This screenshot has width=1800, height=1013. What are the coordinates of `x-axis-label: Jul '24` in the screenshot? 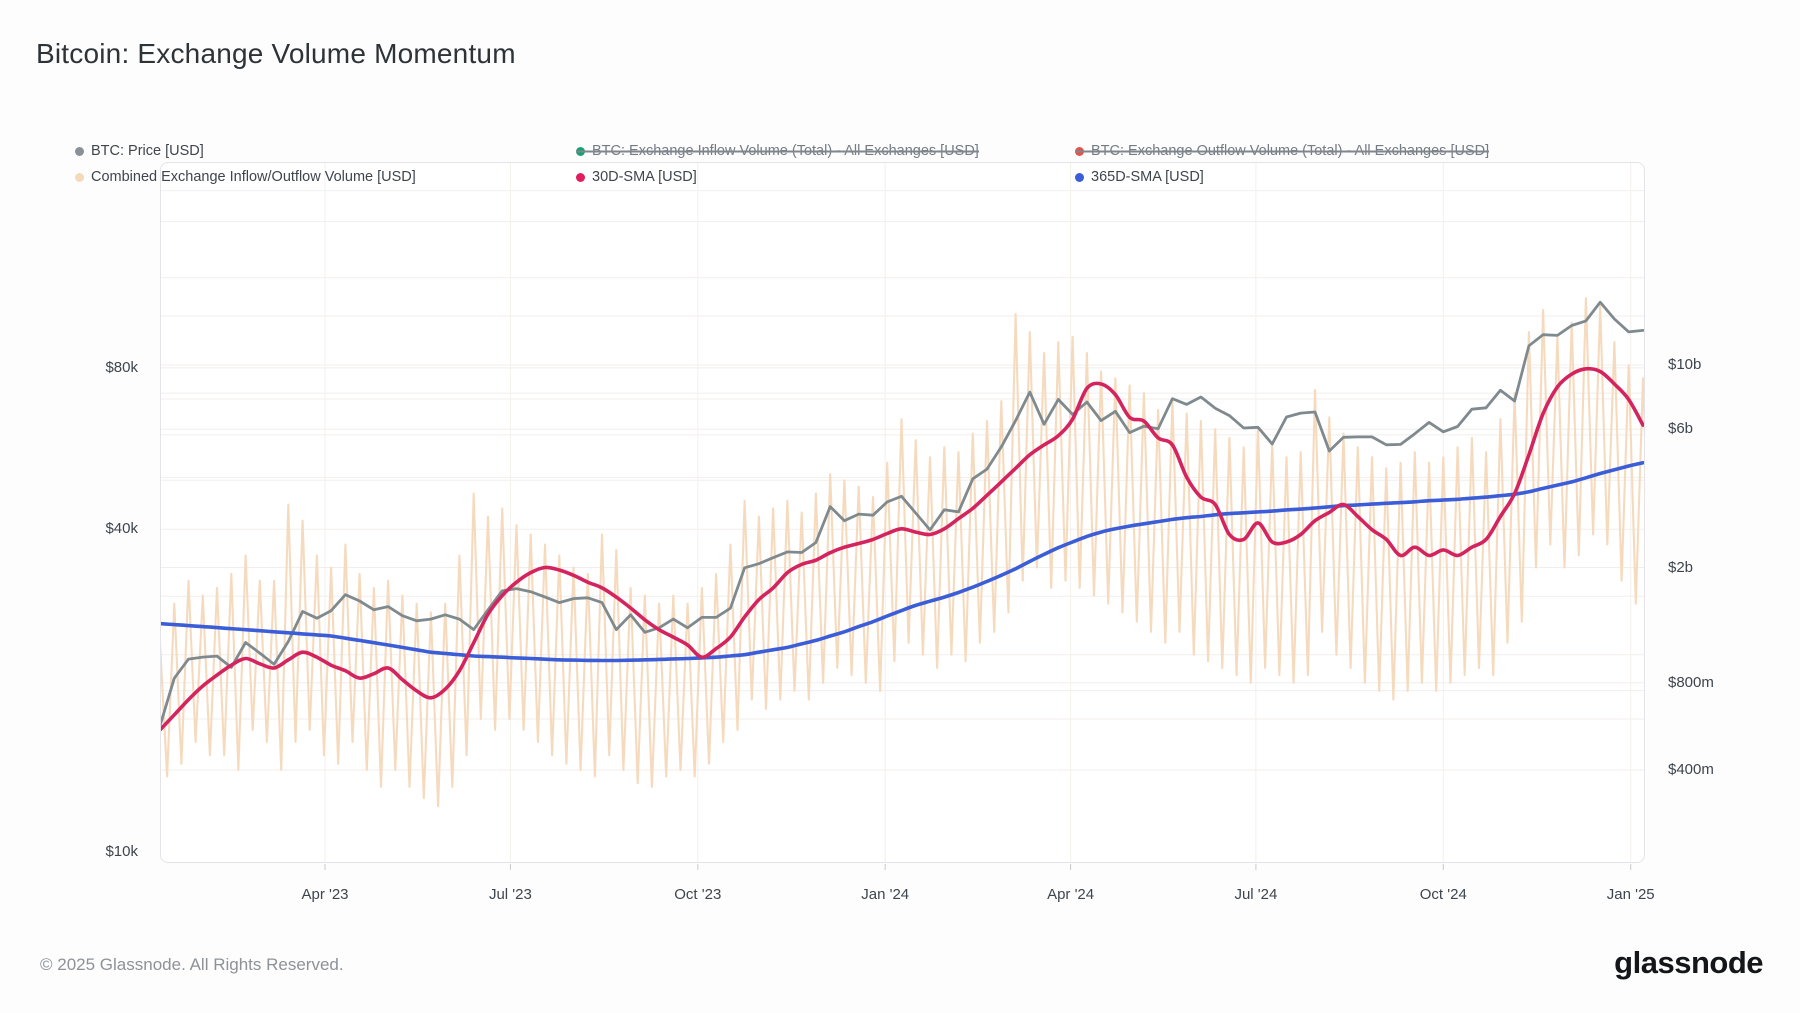 It's located at (1256, 894).